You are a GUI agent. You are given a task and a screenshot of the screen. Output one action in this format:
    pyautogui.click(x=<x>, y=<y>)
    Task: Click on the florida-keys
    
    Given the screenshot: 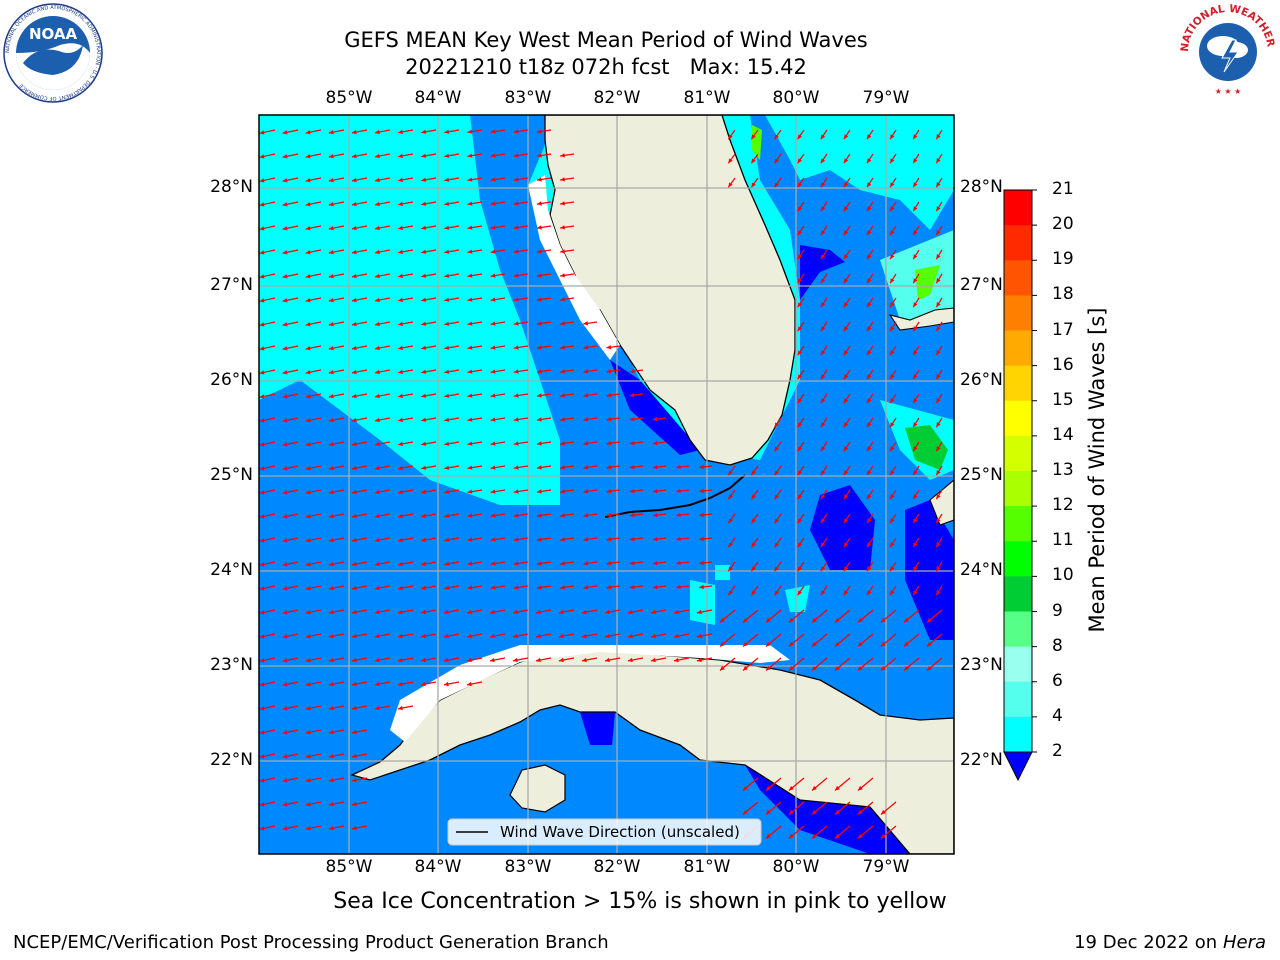 What is the action you would take?
    pyautogui.click(x=675, y=496)
    